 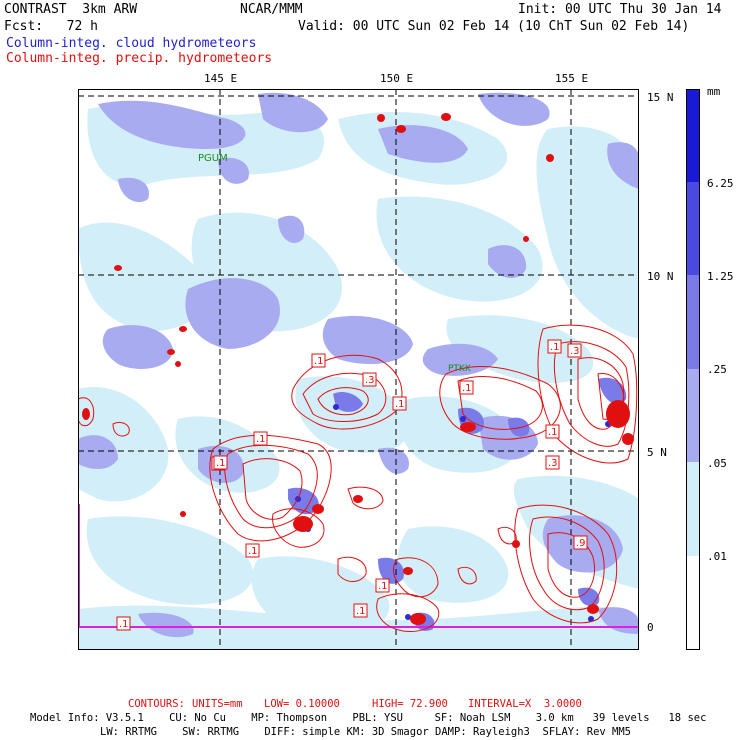 I want to click on footer-interval: INTERVAL=X 3.0000, so click(x=525, y=704).